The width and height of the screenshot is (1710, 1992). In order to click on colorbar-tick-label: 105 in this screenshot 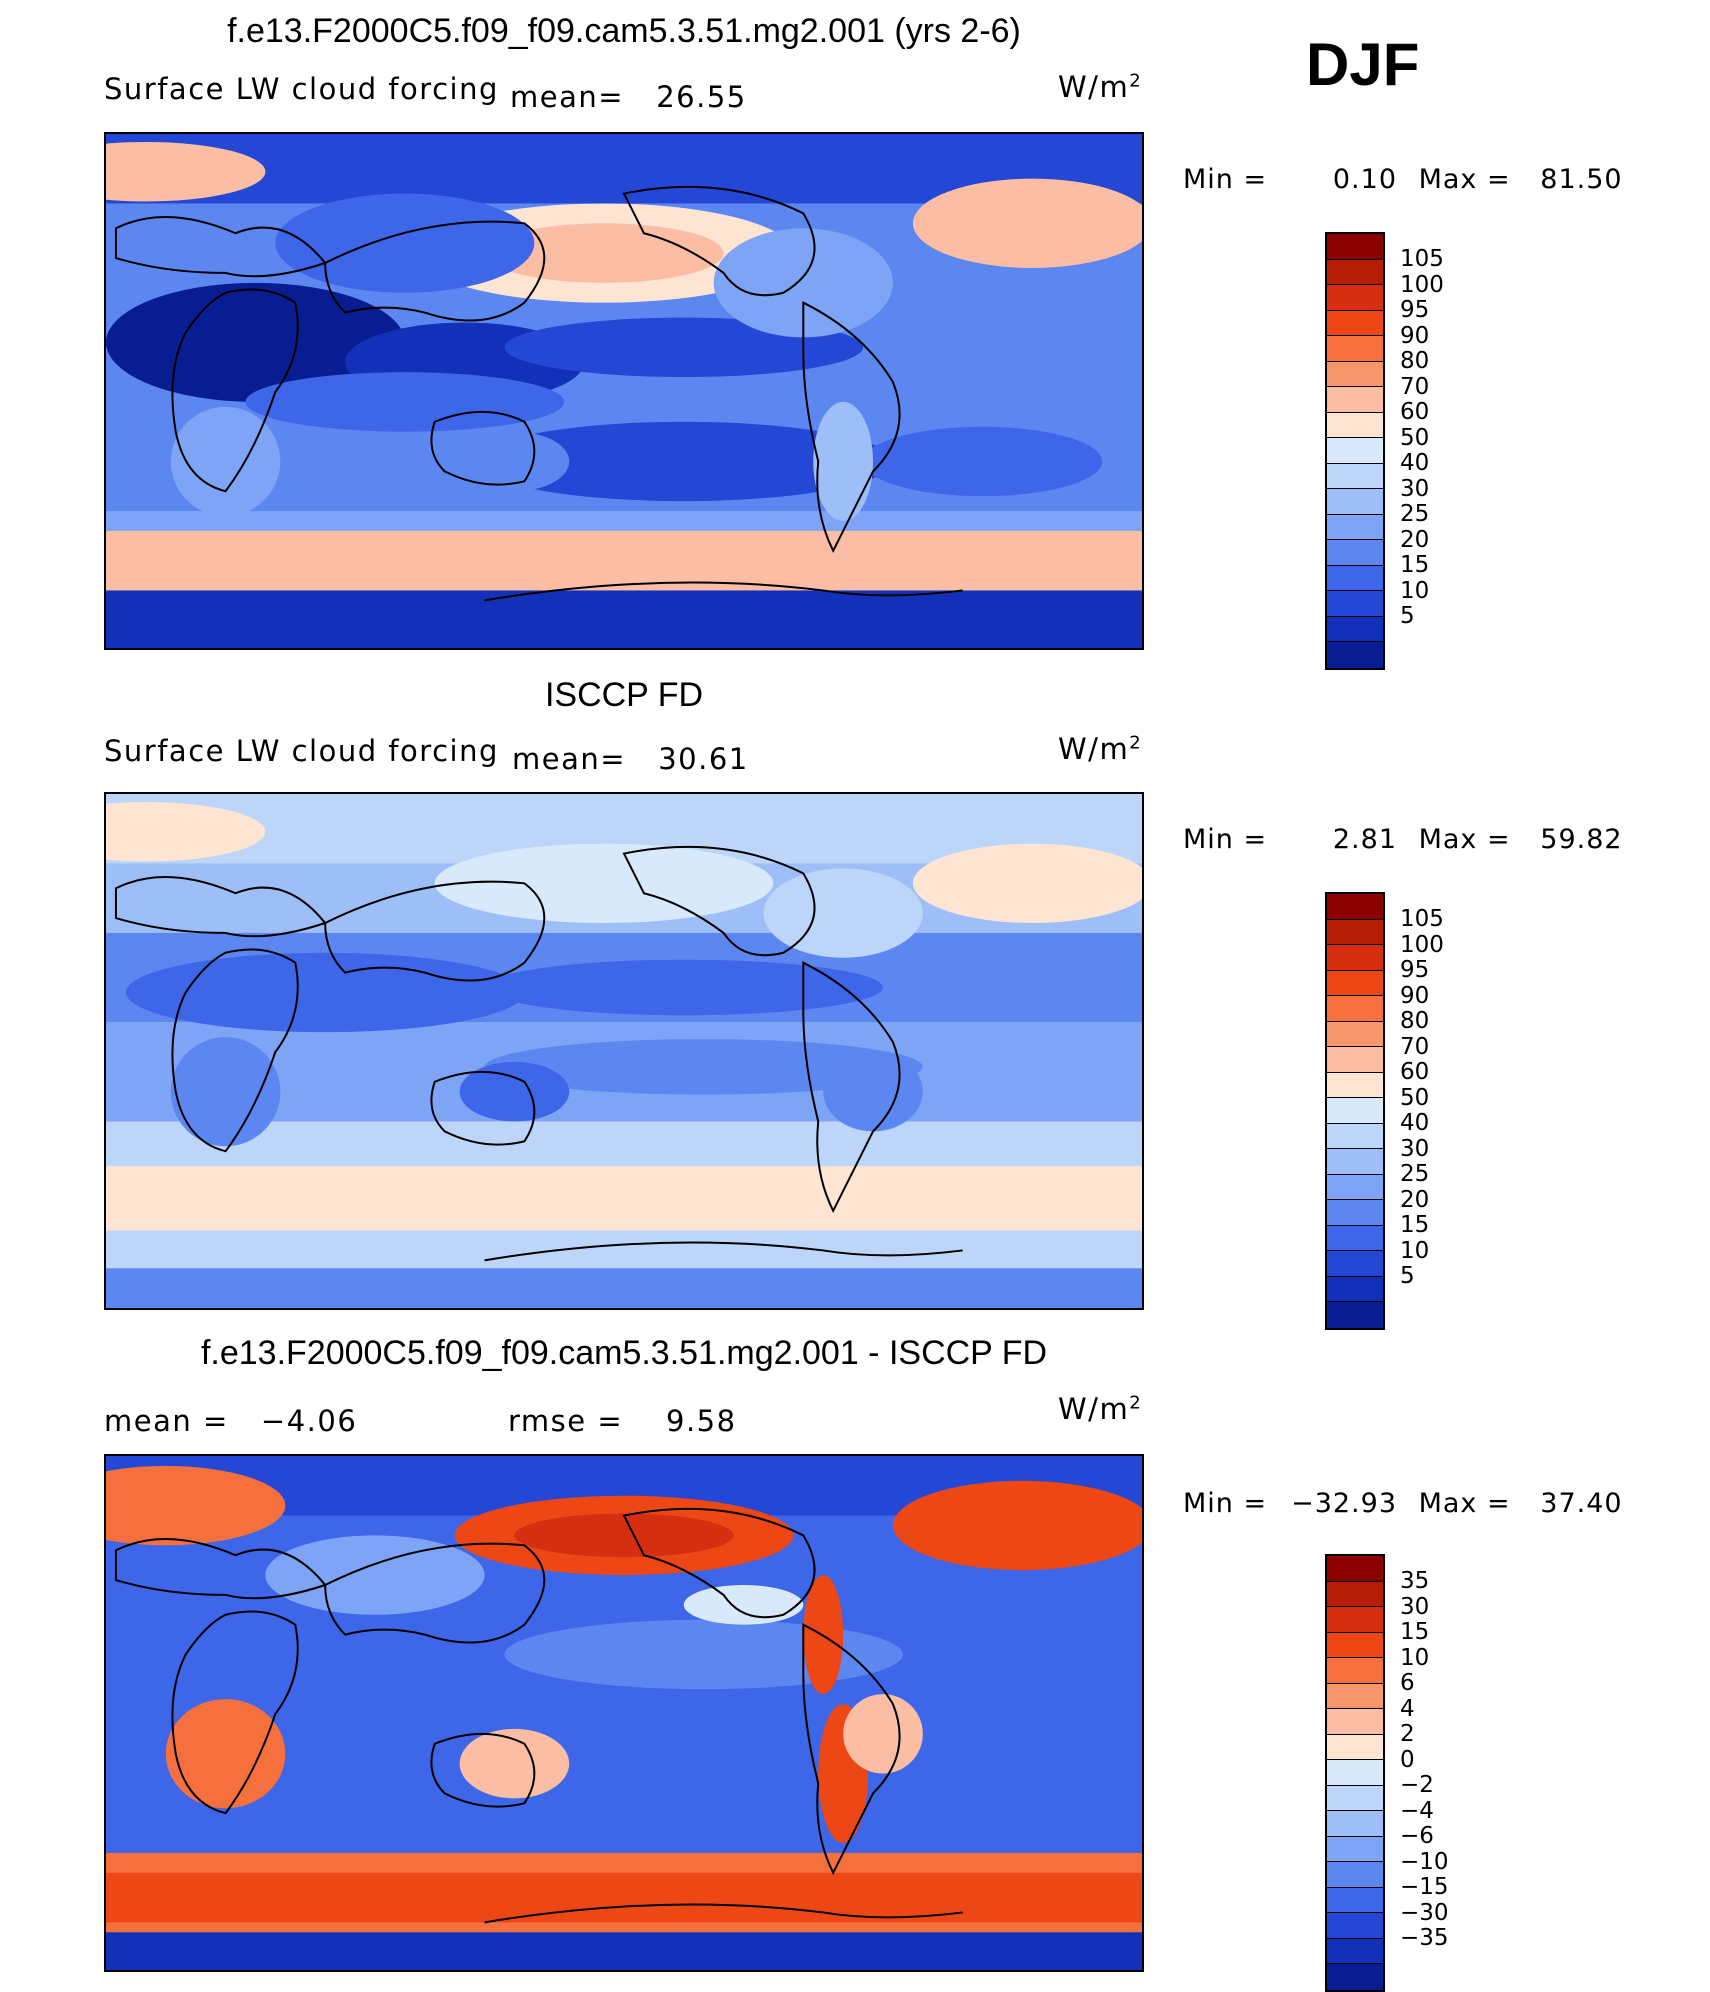, I will do `click(1422, 919)`.